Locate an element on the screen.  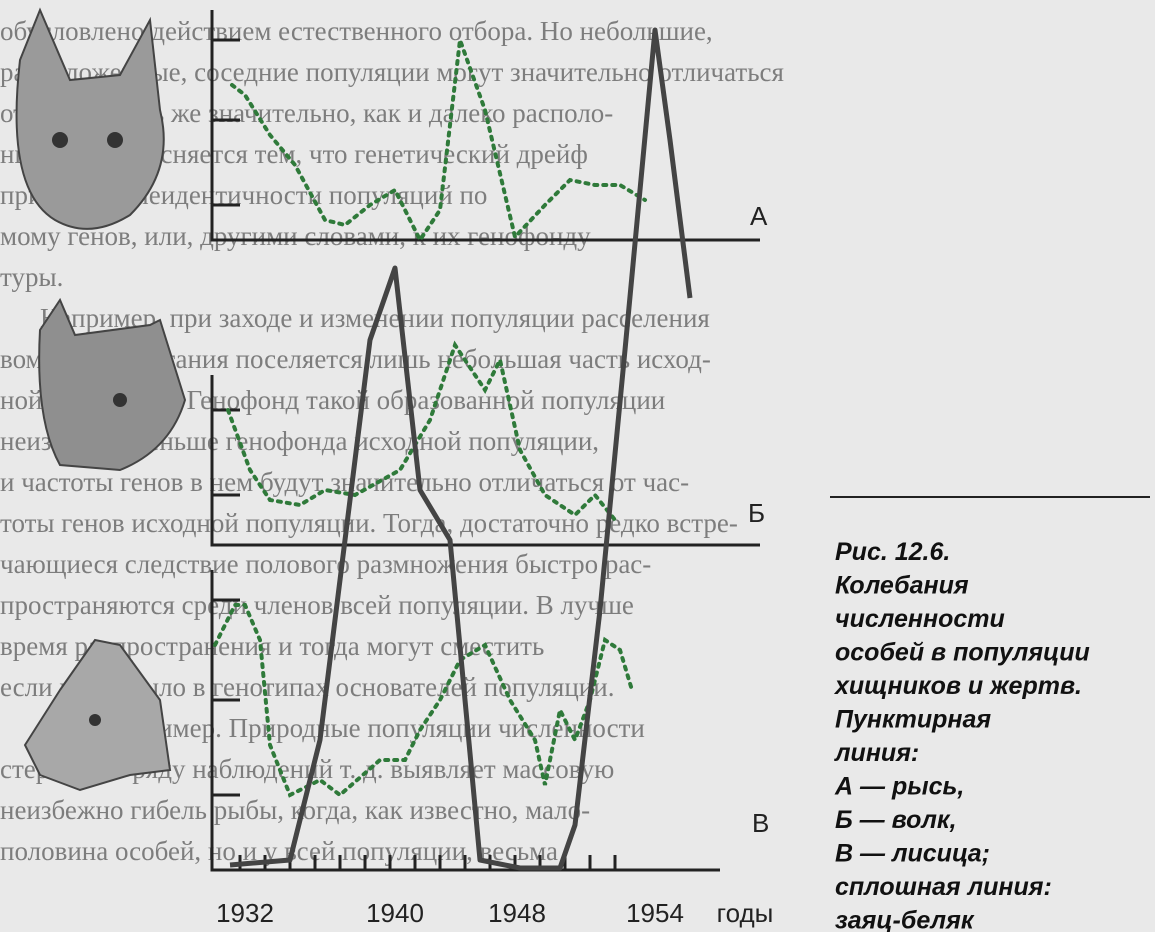
caption-line: Колебания is located at coordinates (902, 586).